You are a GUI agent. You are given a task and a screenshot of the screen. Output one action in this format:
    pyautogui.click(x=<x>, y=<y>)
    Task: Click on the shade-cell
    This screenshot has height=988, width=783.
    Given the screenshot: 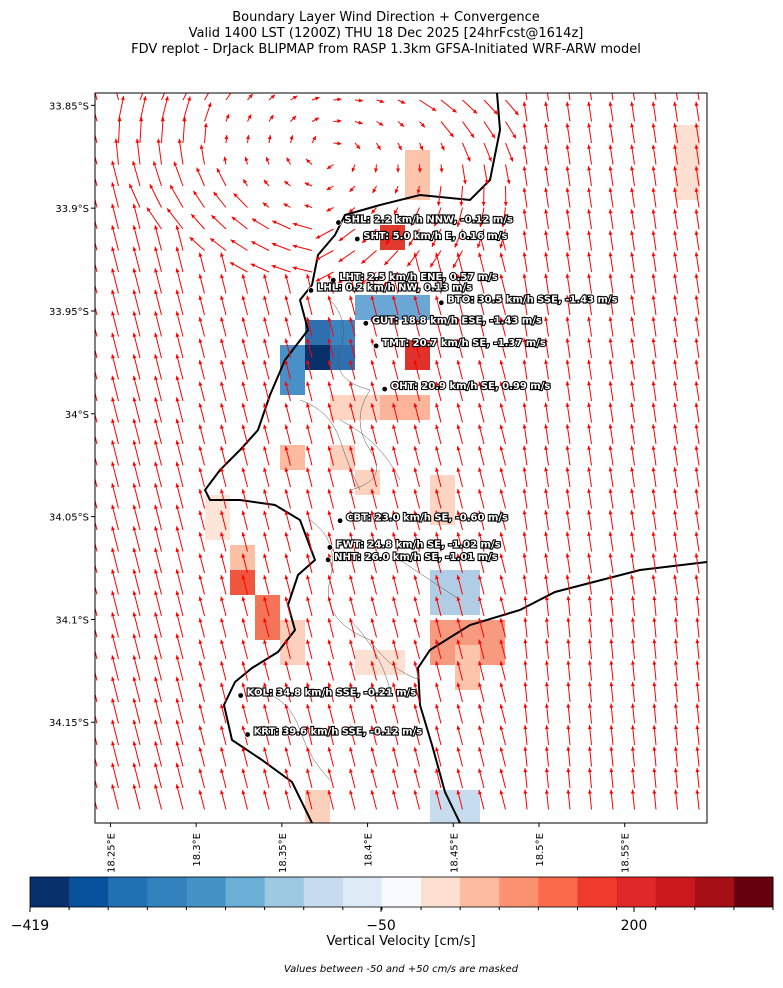 What is the action you would take?
    pyautogui.click(x=367, y=482)
    